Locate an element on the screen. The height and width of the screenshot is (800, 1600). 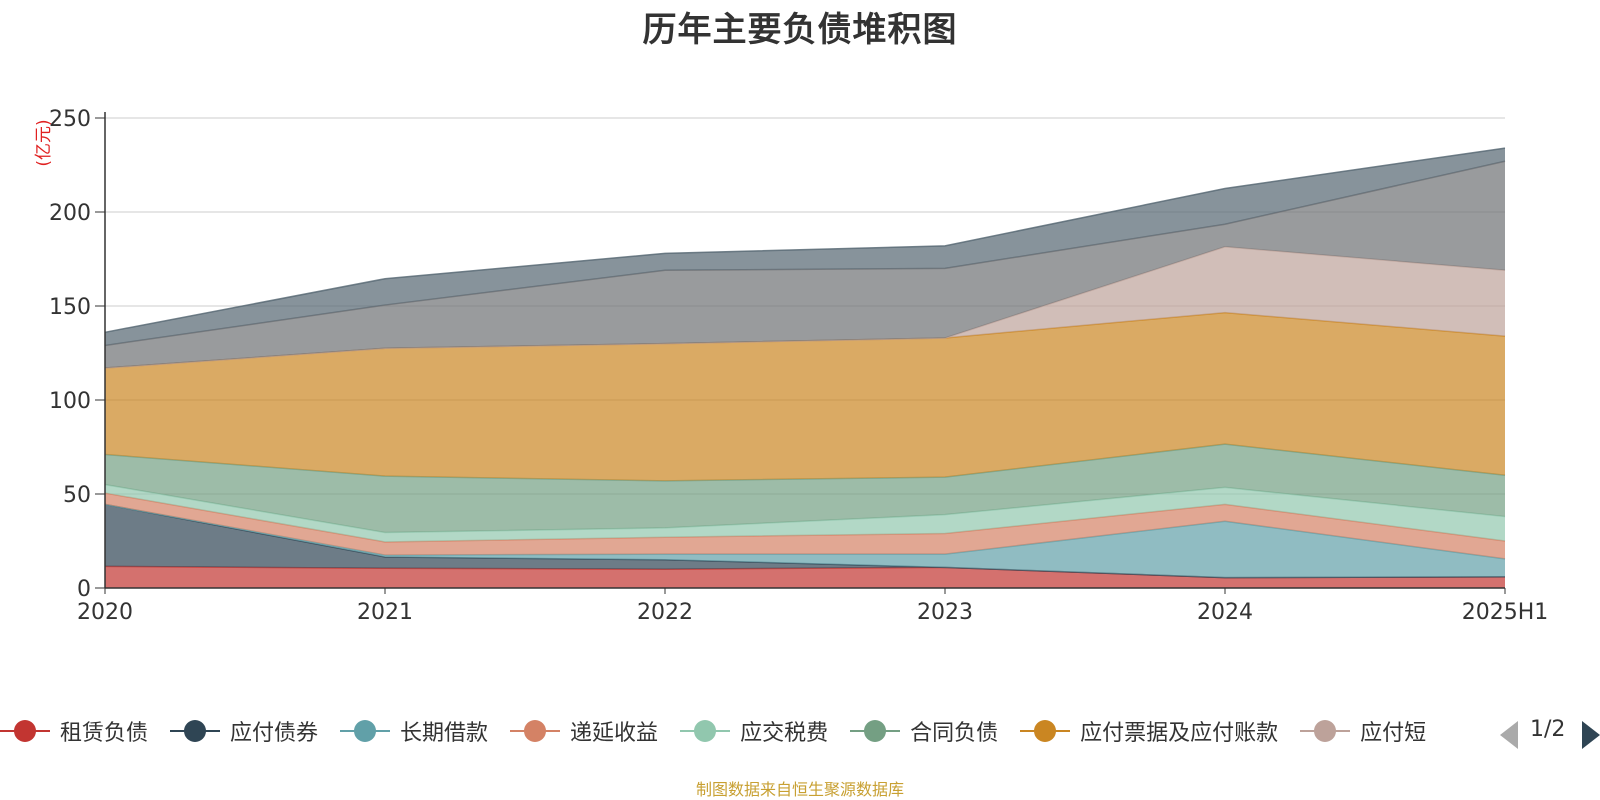
legend-pager: 1/2 is located at coordinates (1550, 733).